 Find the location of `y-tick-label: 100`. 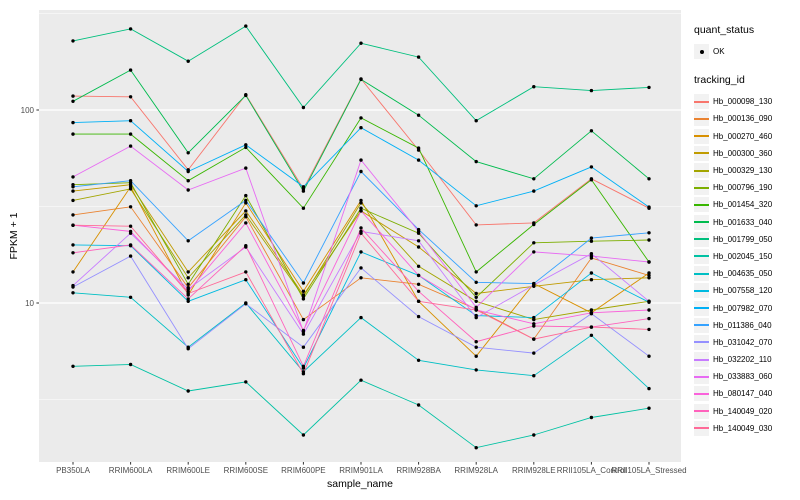

y-tick-label: 100 is located at coordinates (27, 110).